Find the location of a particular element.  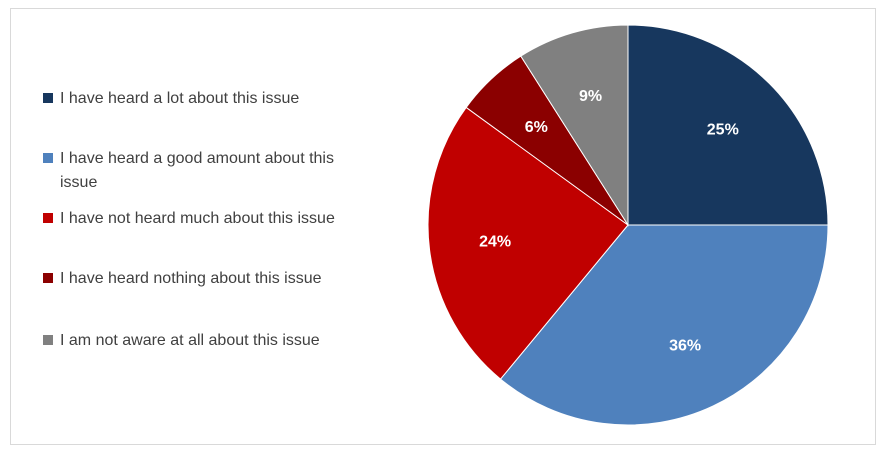

data-label-0: 25% is located at coordinates (723, 130).